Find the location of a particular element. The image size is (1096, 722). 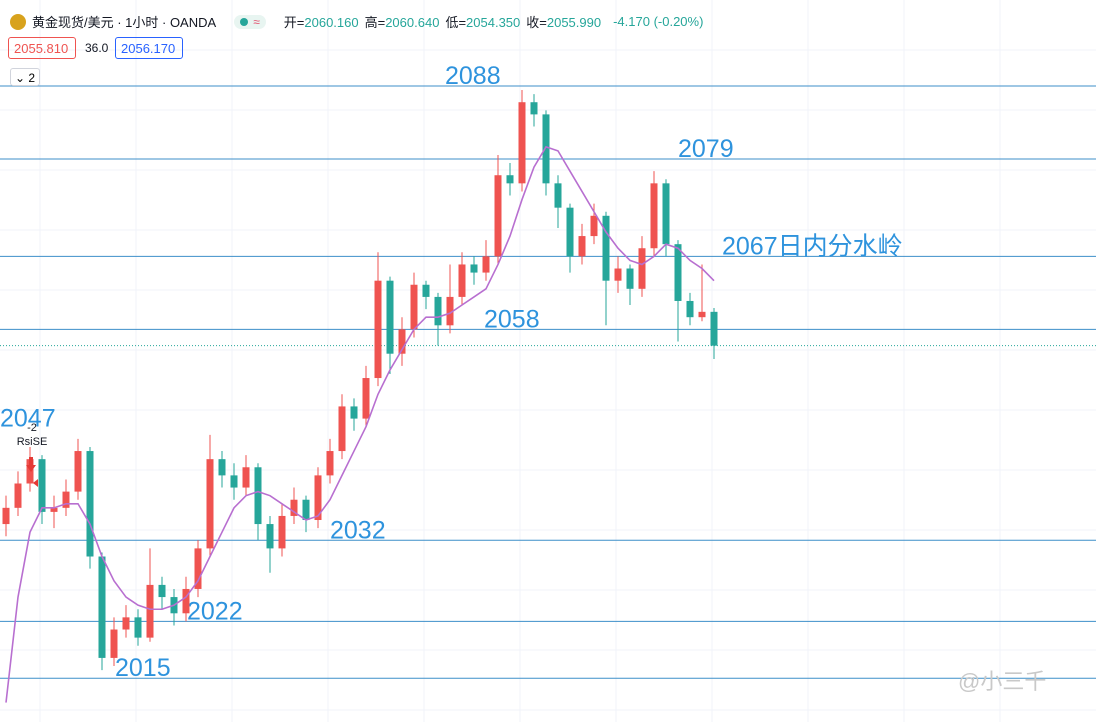

level-label: 2015 is located at coordinates (143, 668).